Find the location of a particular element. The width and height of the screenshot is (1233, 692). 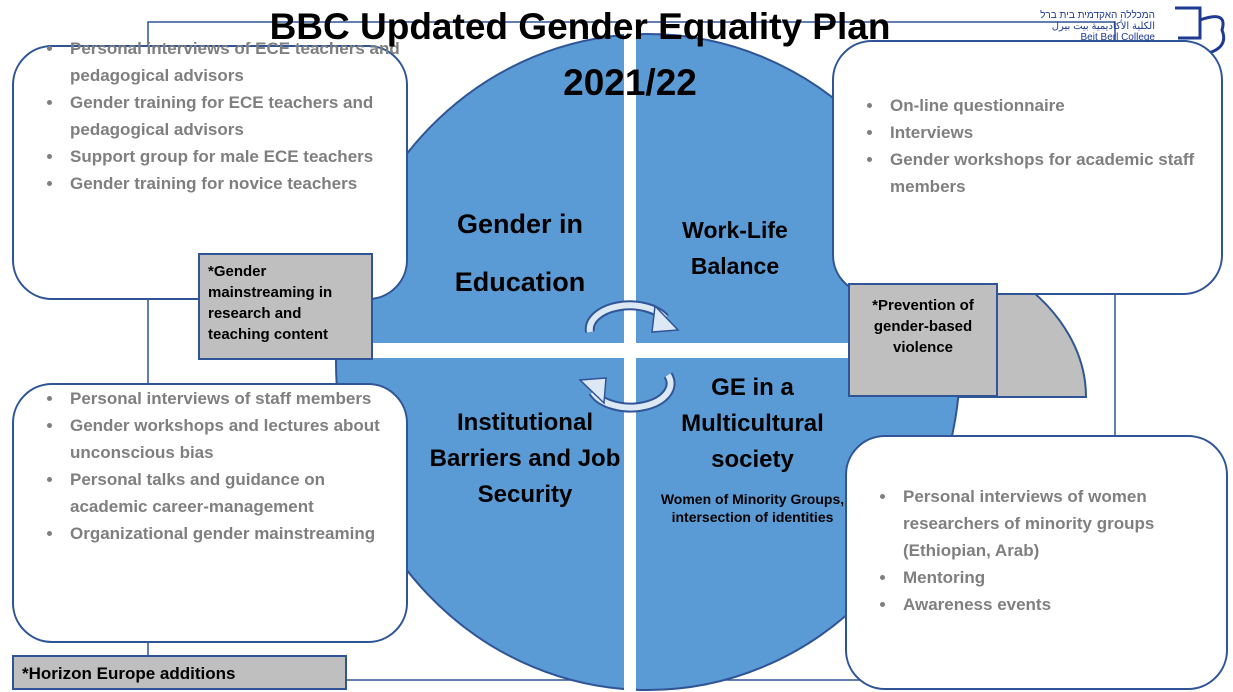

quadrant-label: Gender in Education is located at coordinates (520, 253).